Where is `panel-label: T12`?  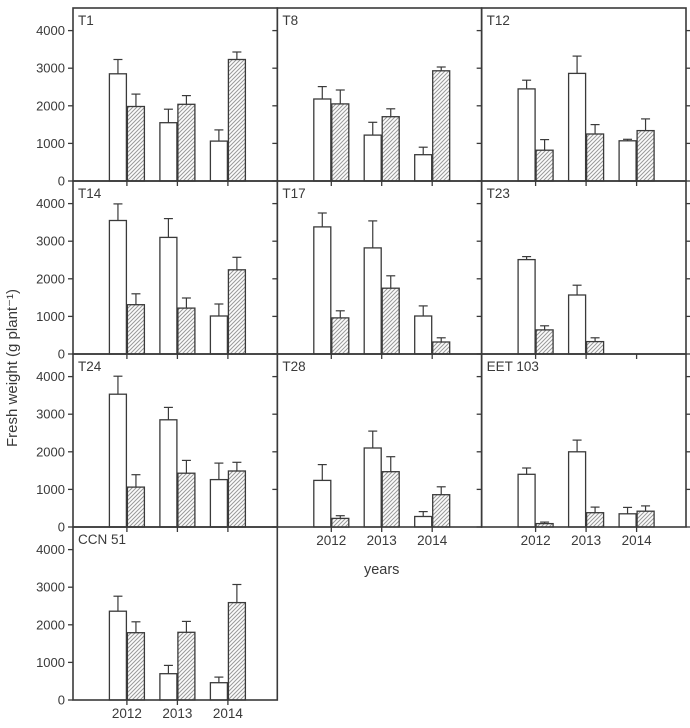 panel-label: T12 is located at coordinates (498, 20).